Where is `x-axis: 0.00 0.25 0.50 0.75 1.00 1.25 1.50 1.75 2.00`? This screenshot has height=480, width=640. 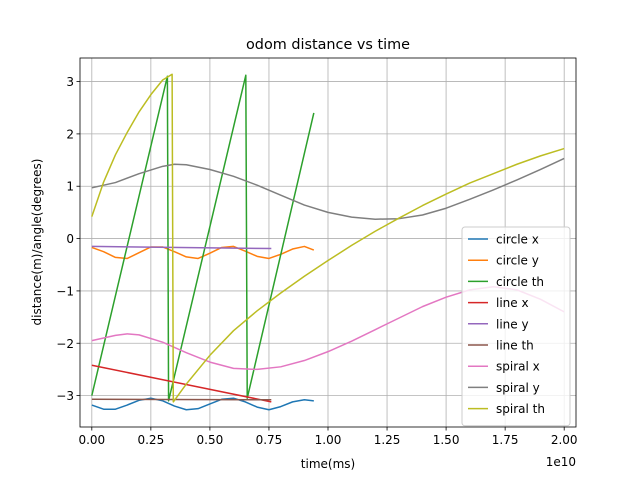 x-axis: 0.00 0.25 0.50 0.75 1.00 1.25 1.50 1.75 2.00 is located at coordinates (328, 437).